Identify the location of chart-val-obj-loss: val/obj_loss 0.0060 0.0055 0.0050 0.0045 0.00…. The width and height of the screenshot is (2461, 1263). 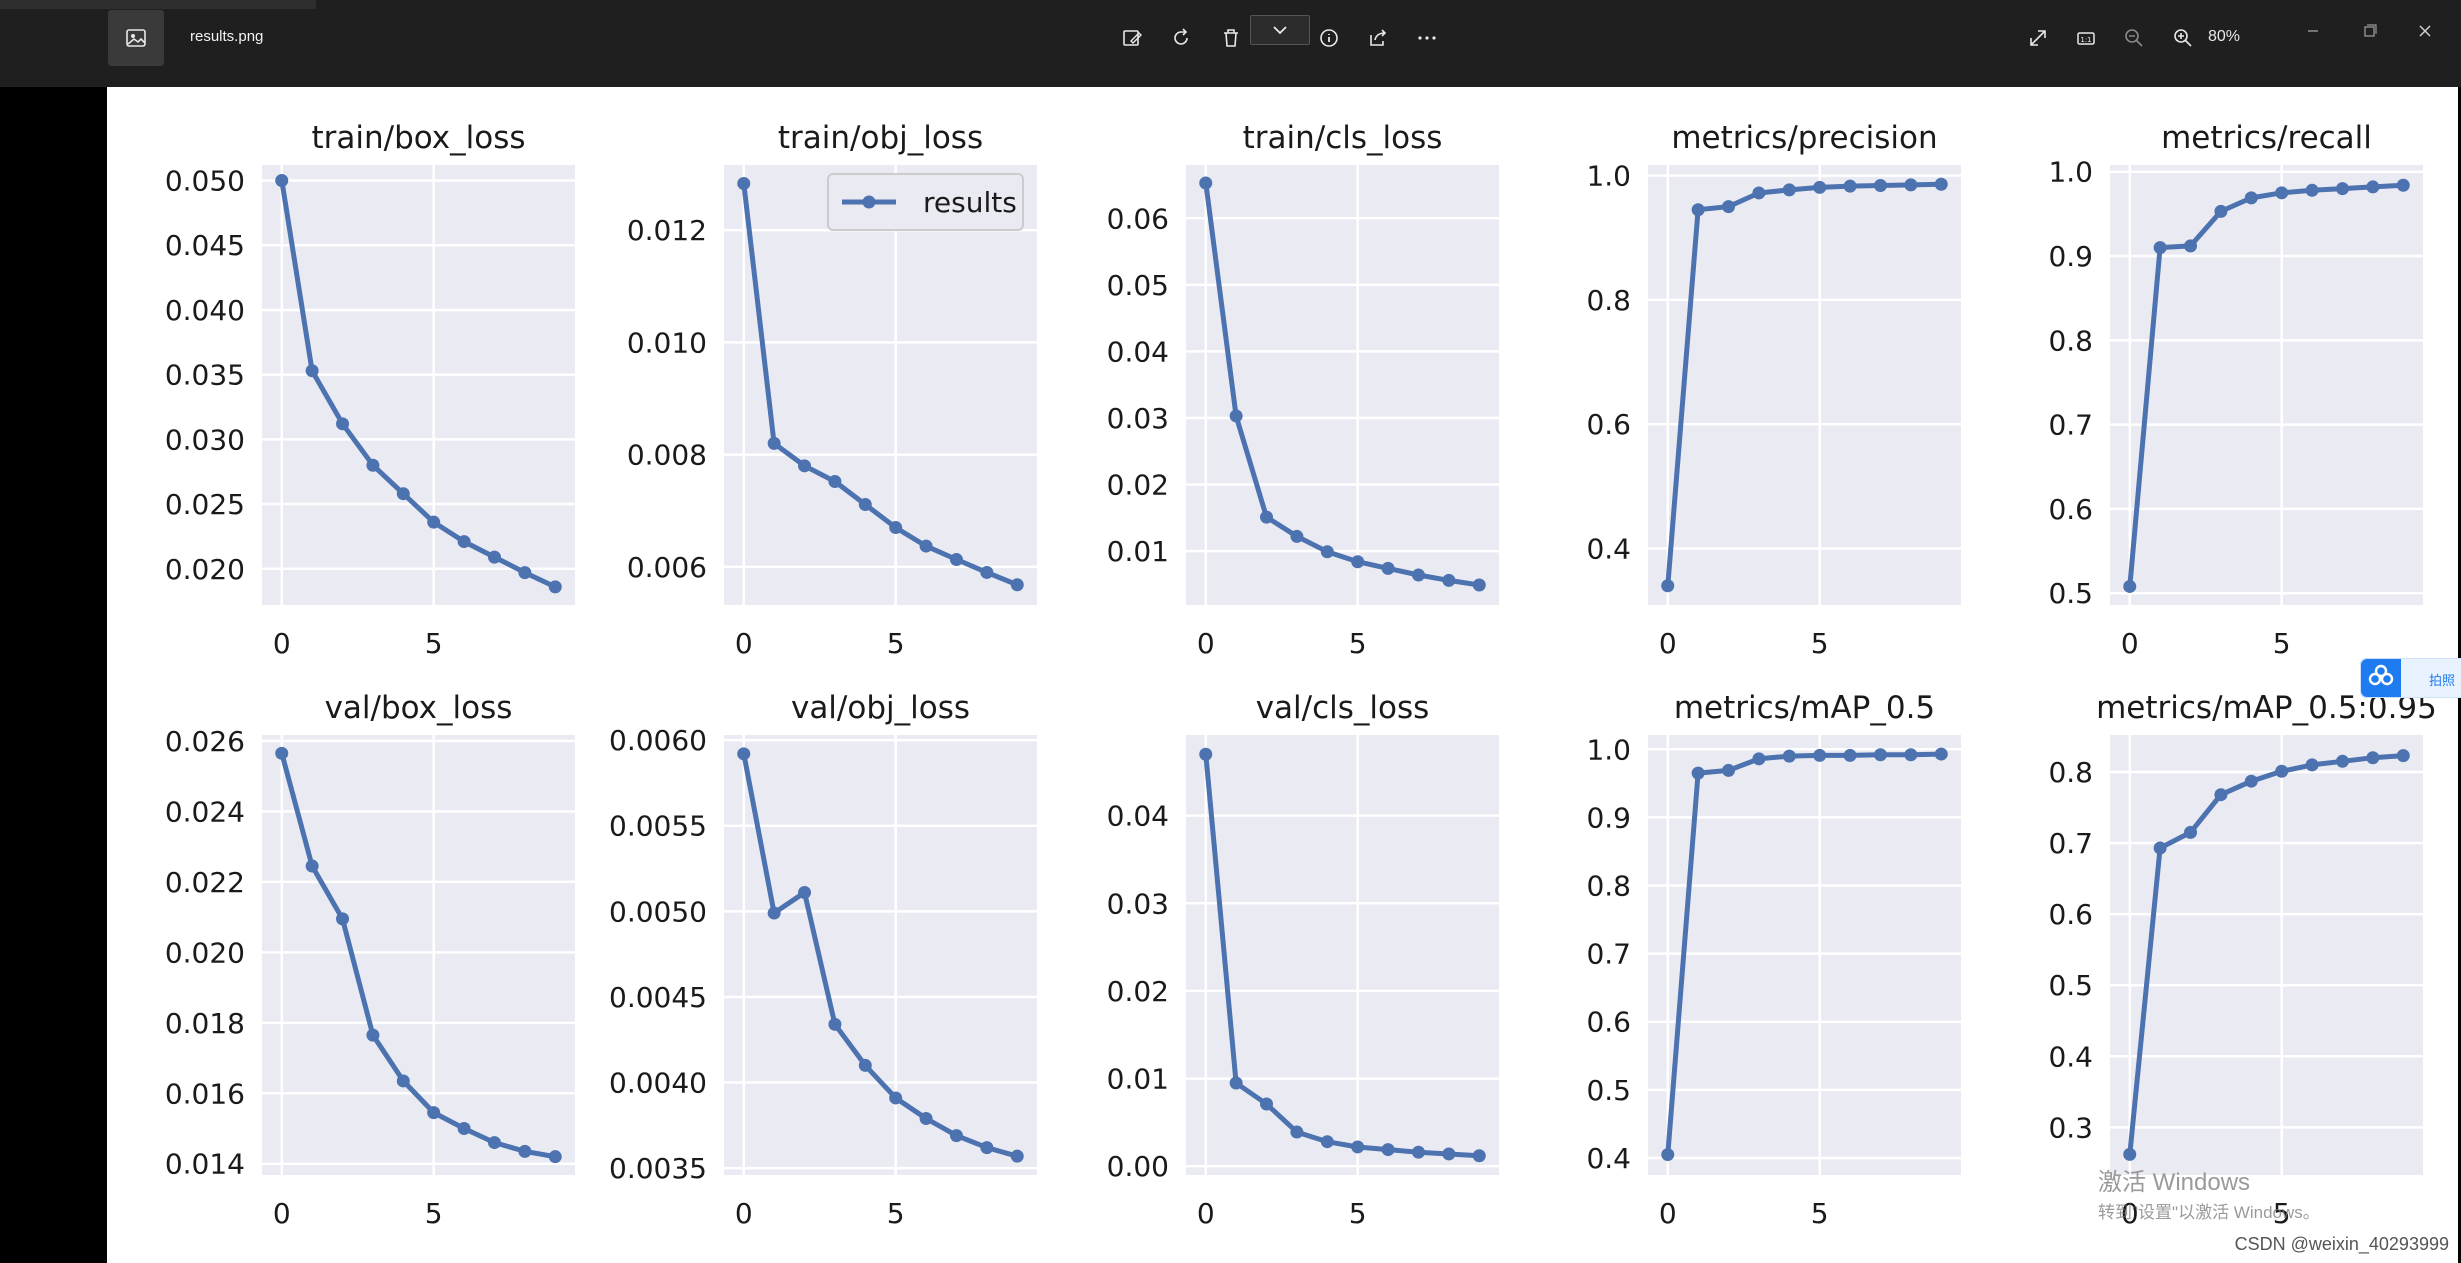
(823, 960).